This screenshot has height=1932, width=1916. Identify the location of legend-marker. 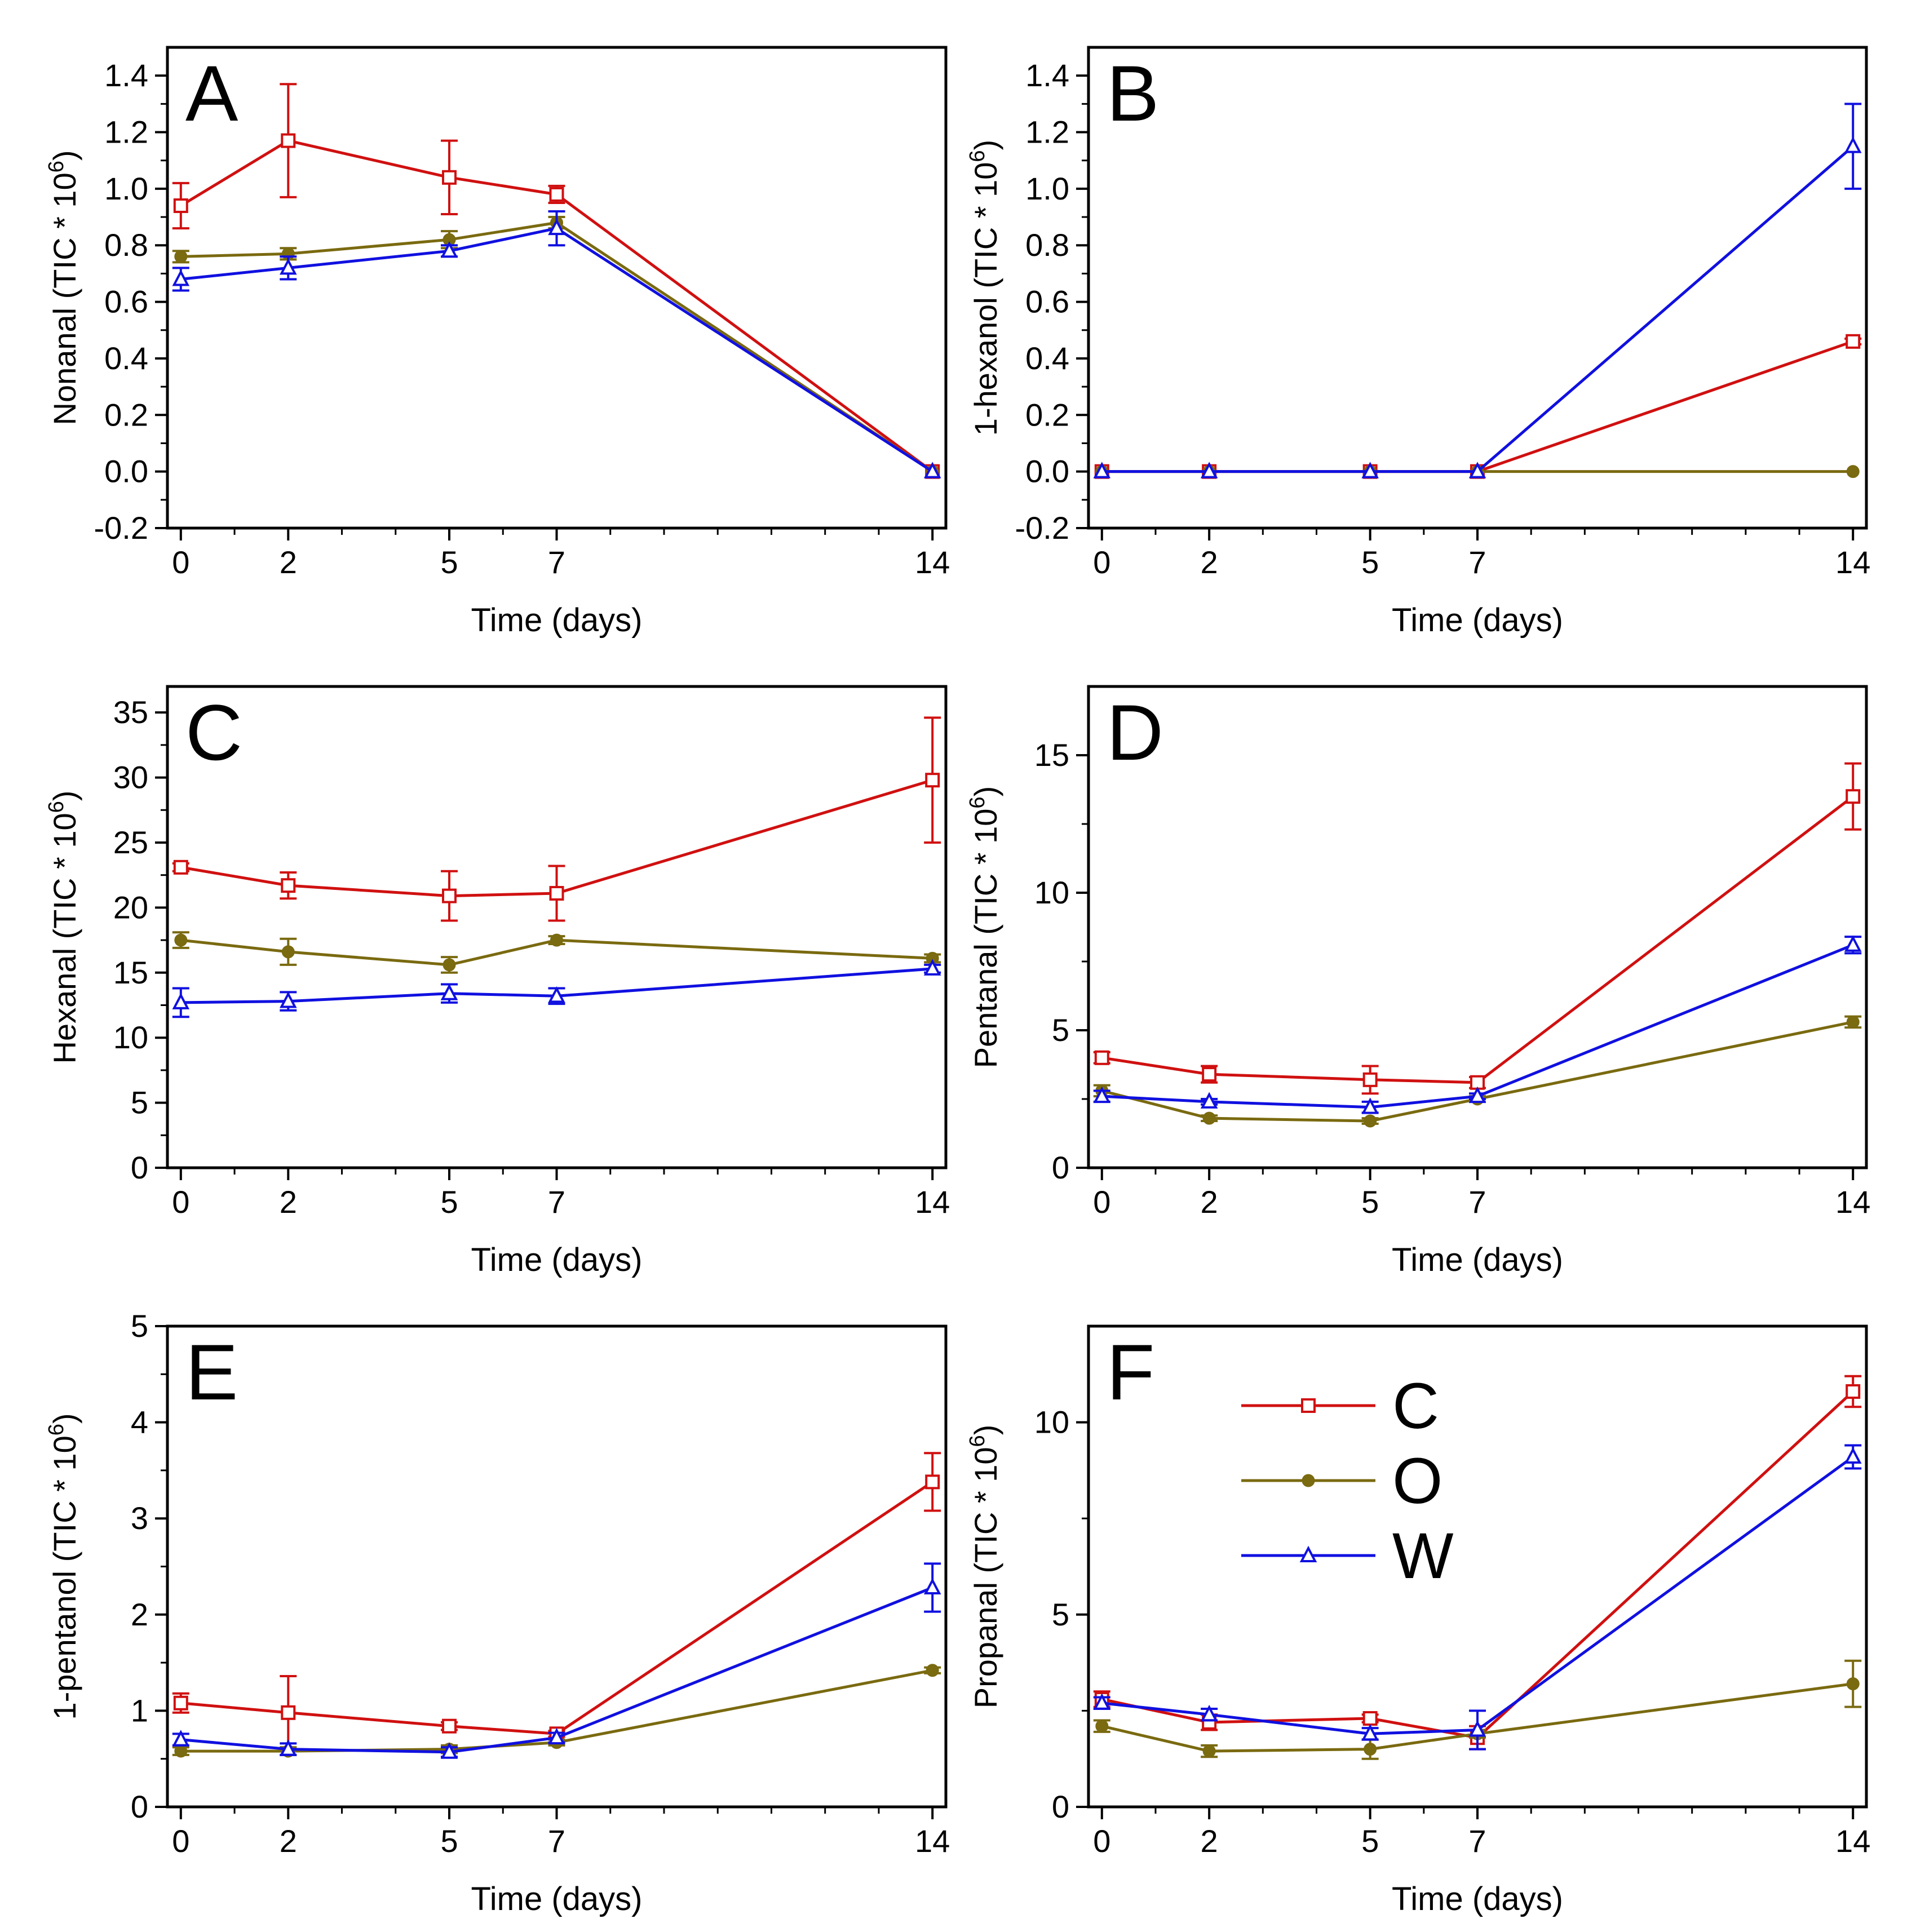
(1308, 1480).